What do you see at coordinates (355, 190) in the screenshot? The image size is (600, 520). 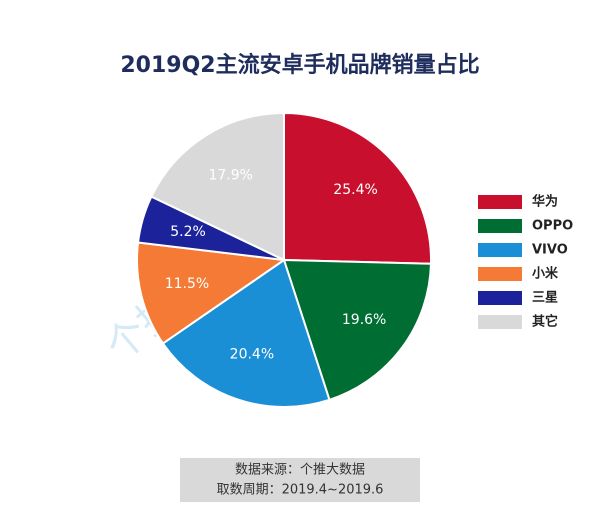 I see `data-label: 25.4%` at bounding box center [355, 190].